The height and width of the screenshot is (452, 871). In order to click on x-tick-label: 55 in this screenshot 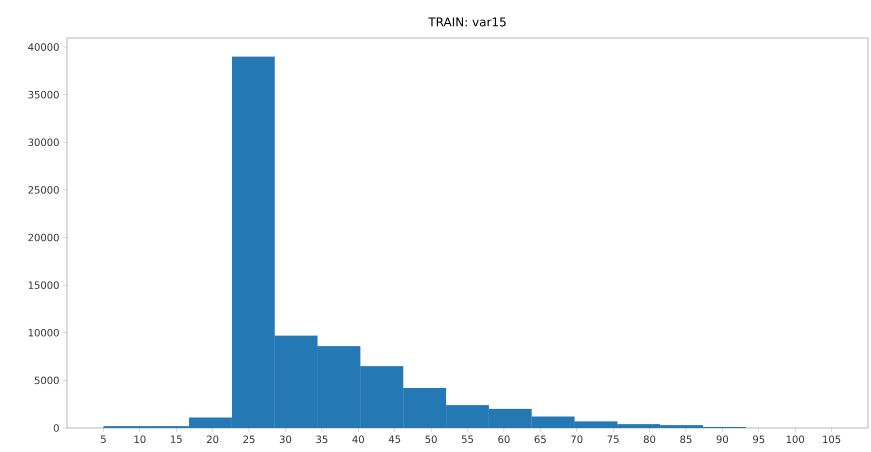, I will do `click(467, 439)`.